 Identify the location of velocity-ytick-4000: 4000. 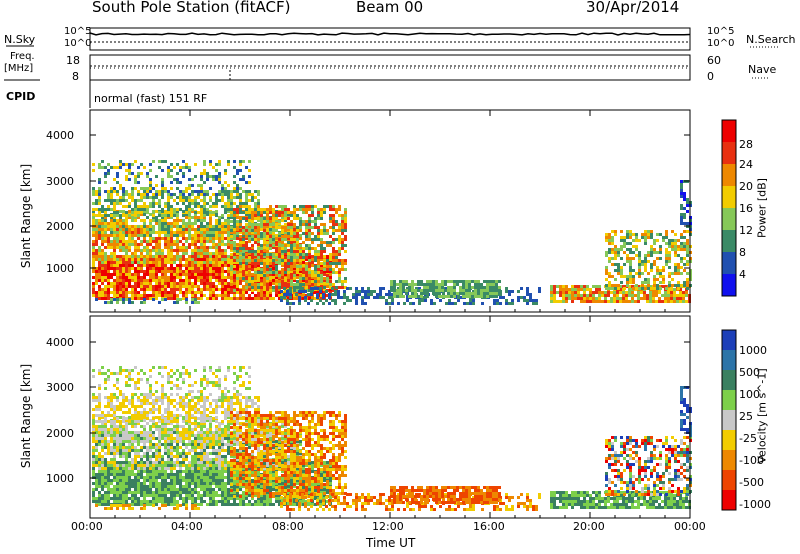
(60, 342).